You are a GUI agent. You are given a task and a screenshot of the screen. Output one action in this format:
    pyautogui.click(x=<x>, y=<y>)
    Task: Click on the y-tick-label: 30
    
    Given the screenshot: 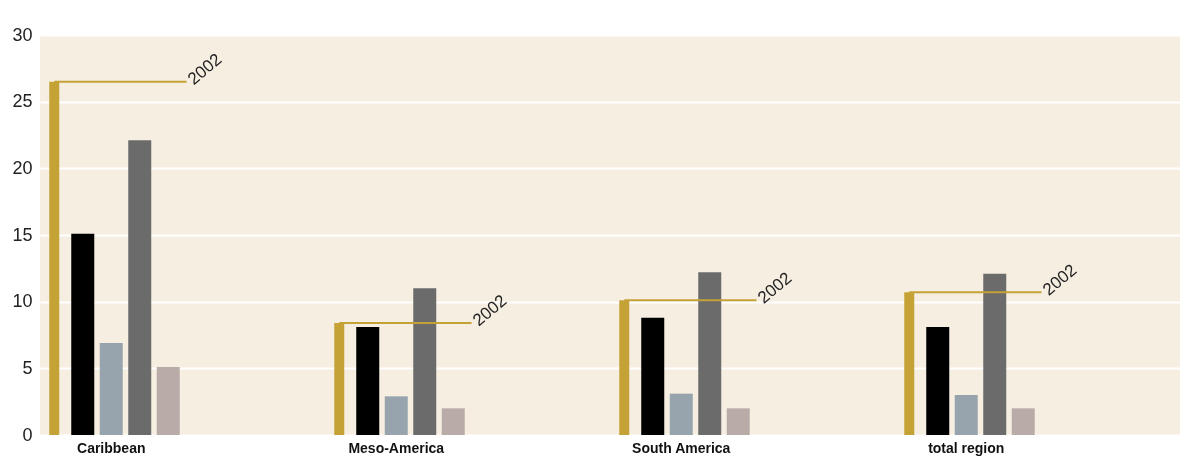 What is the action you would take?
    pyautogui.click(x=22, y=34)
    